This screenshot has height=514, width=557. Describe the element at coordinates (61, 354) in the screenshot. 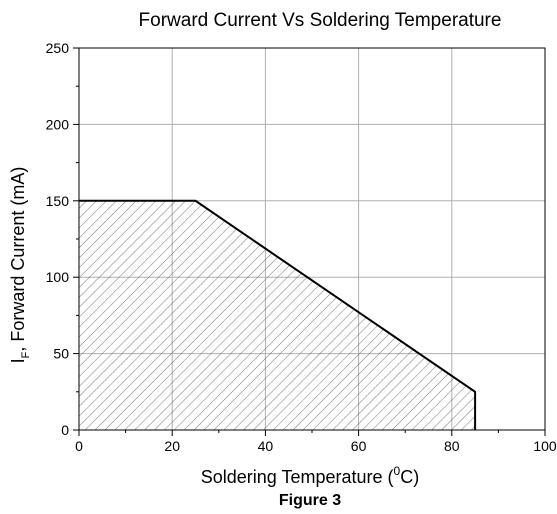

I see `y-tick-label: 50` at that location.